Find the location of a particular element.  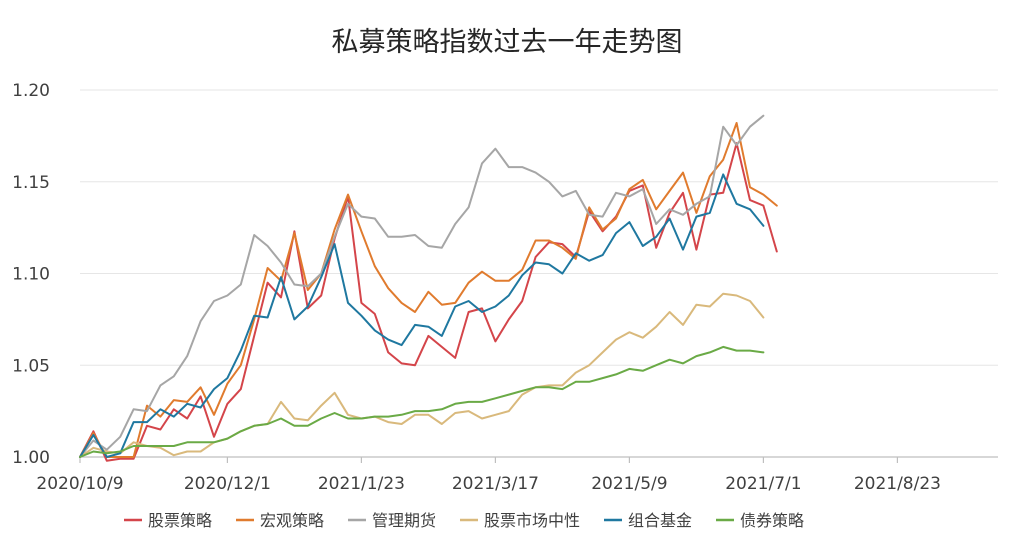

legend-label: 管理期货 is located at coordinates (404, 520).